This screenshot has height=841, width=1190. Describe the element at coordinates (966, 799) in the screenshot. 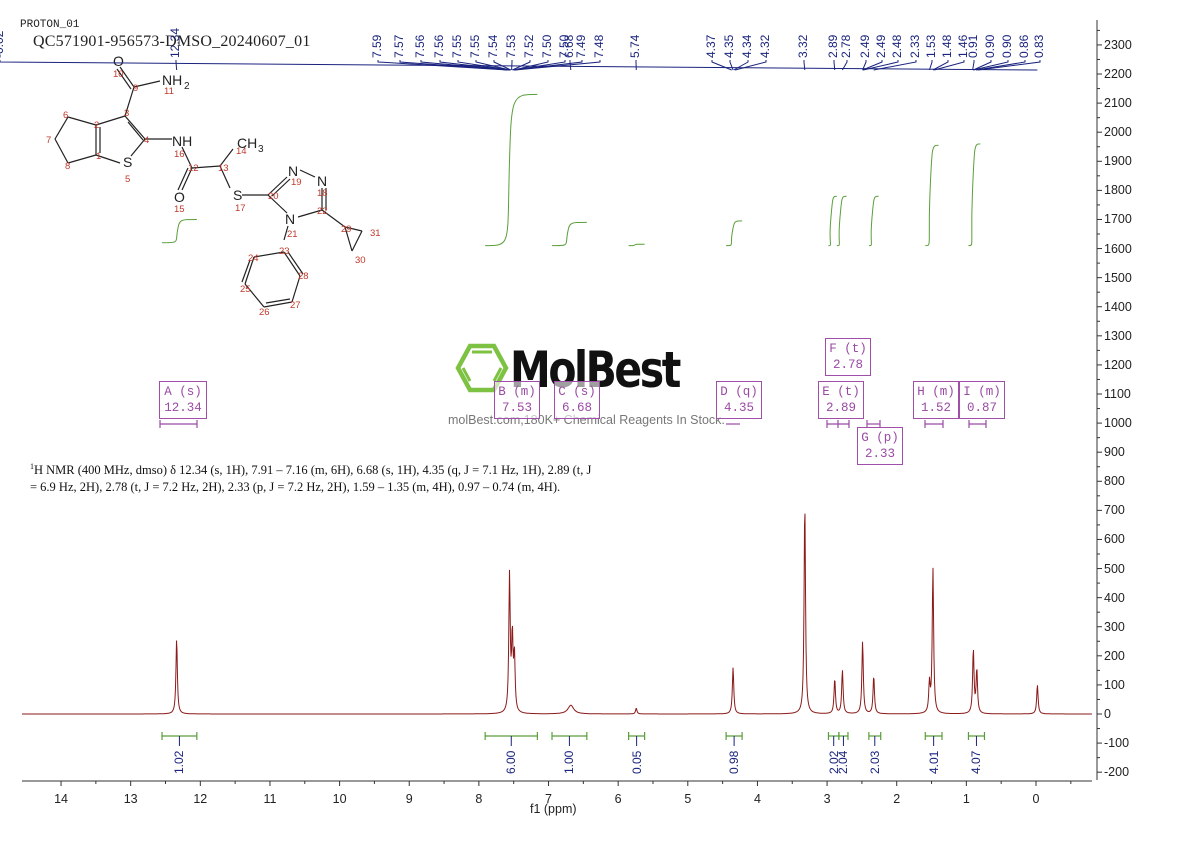

I see `x-tick-label: 1` at that location.